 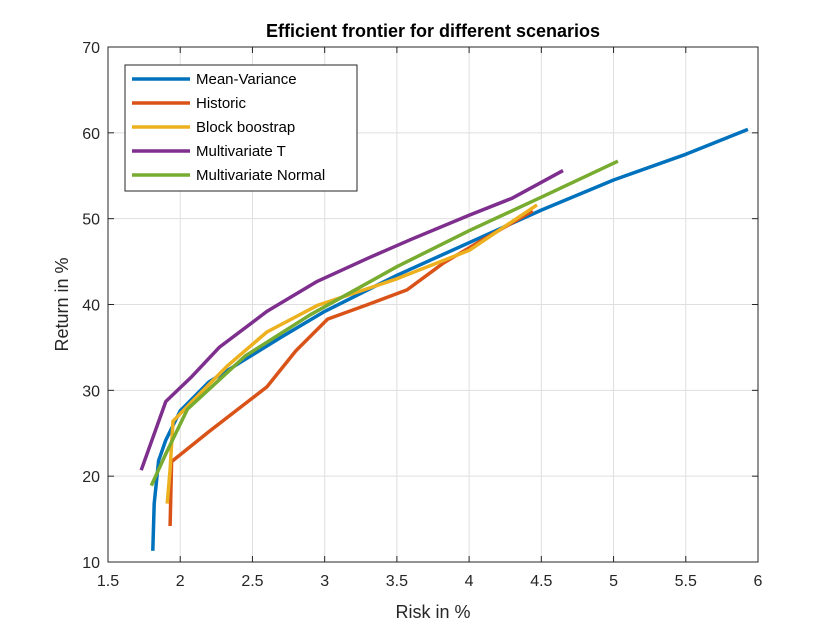 What do you see at coordinates (758, 581) in the screenshot?
I see `x-tick-label: 6` at bounding box center [758, 581].